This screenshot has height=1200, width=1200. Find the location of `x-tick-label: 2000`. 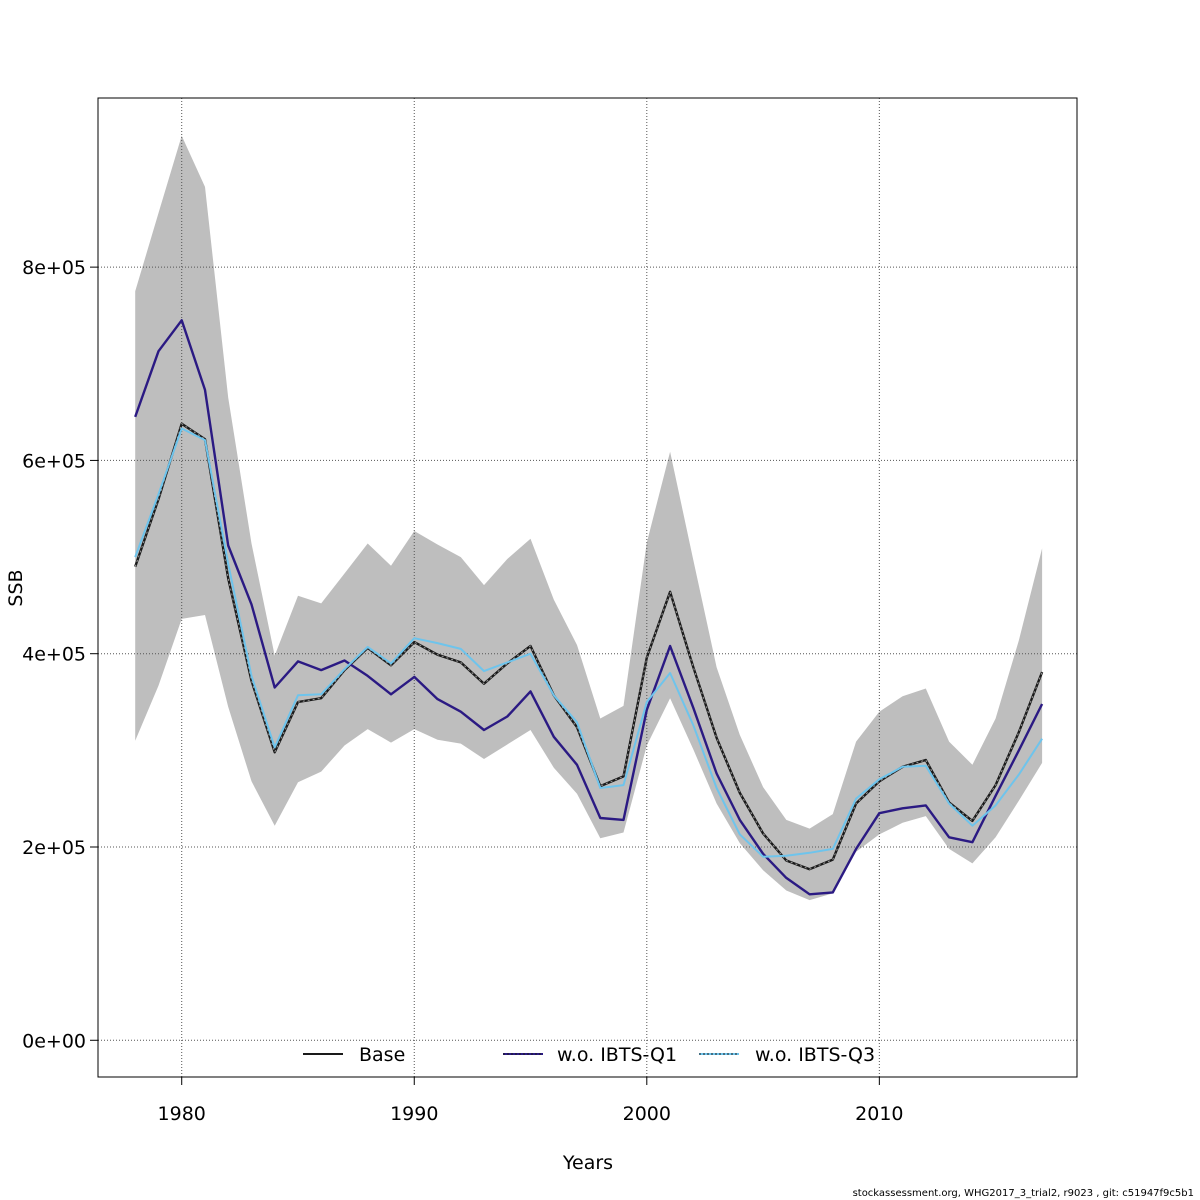

x-tick-label: 2000 is located at coordinates (647, 1114).